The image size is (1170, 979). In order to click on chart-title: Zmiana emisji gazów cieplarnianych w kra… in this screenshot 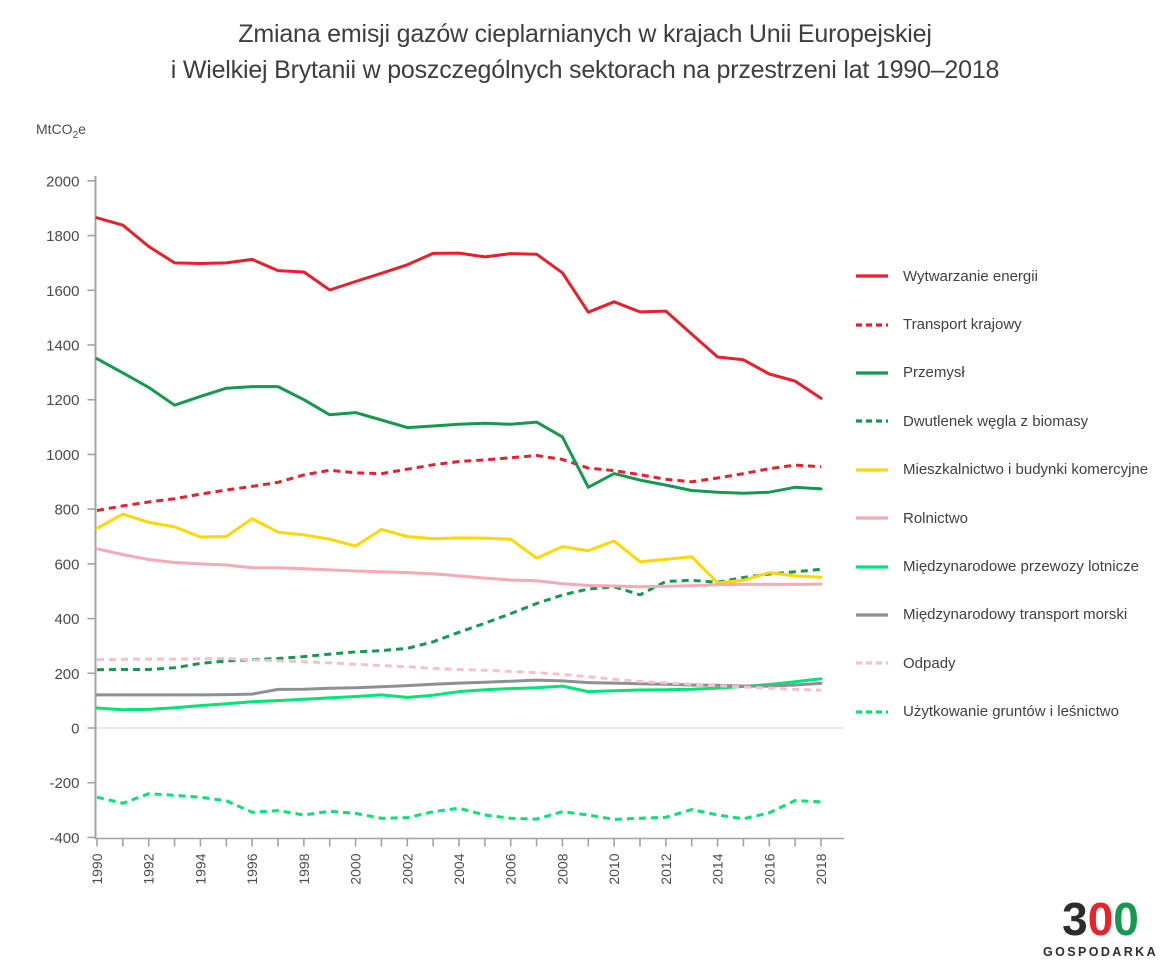, I will do `click(585, 52)`.